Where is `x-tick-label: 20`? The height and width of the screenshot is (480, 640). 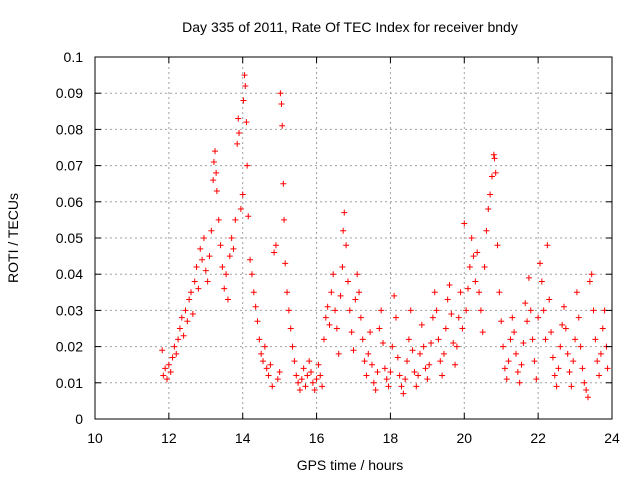 x-tick-label: 20 is located at coordinates (464, 438).